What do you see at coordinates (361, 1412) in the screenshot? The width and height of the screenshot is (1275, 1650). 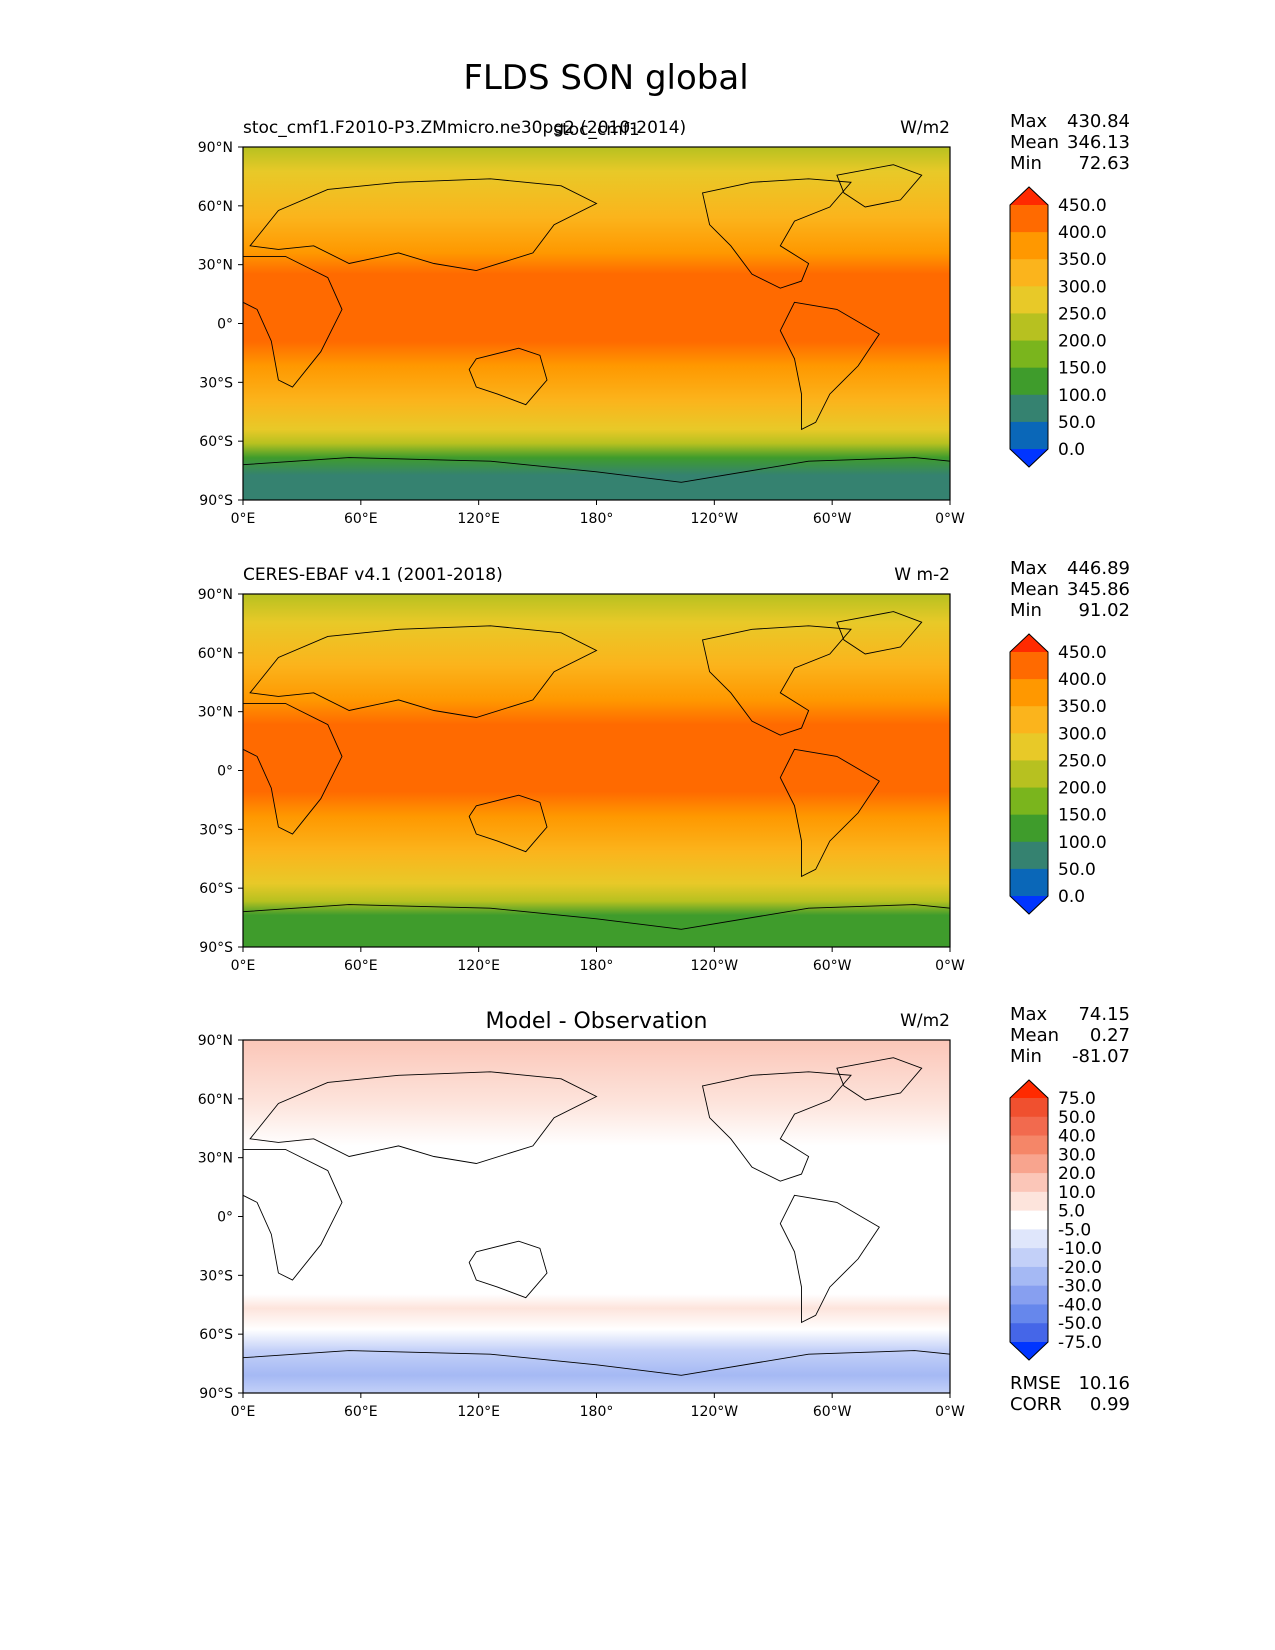 I see `lon-tick-label: 60°E` at bounding box center [361, 1412].